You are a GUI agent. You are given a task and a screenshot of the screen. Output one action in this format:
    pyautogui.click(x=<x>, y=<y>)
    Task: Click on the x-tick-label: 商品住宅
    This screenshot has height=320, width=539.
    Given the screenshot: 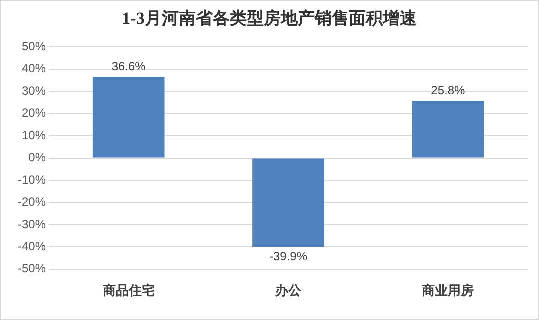 What is the action you would take?
    pyautogui.click(x=128, y=290)
    